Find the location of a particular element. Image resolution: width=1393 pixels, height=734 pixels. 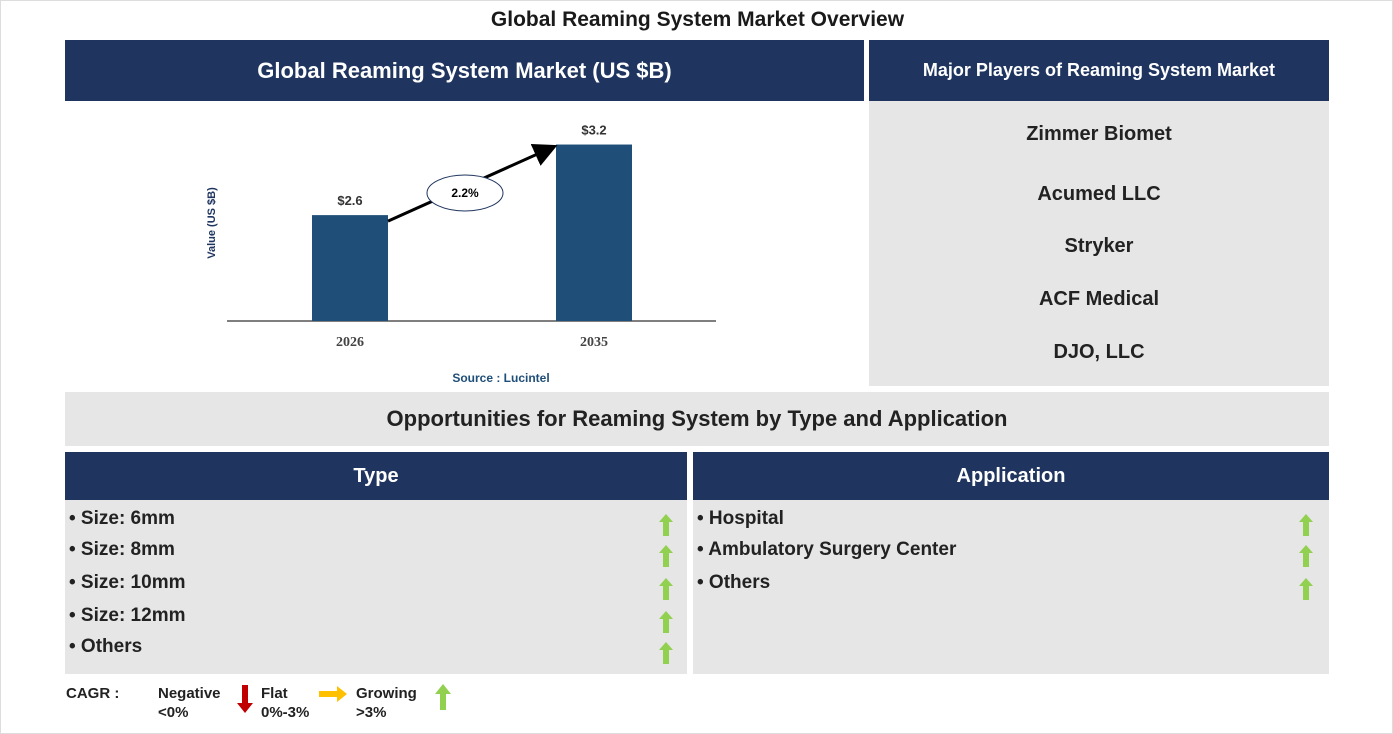

list-item: • Size: 6mm is located at coordinates (122, 518).